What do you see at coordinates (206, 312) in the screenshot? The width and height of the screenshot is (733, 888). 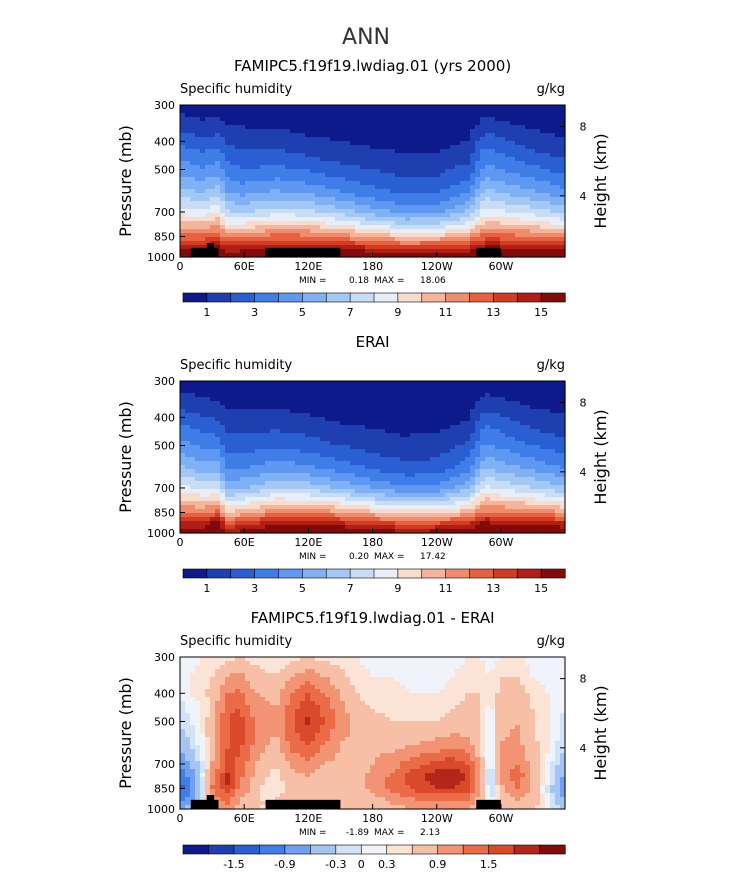 I see `colorbar-label: 1` at bounding box center [206, 312].